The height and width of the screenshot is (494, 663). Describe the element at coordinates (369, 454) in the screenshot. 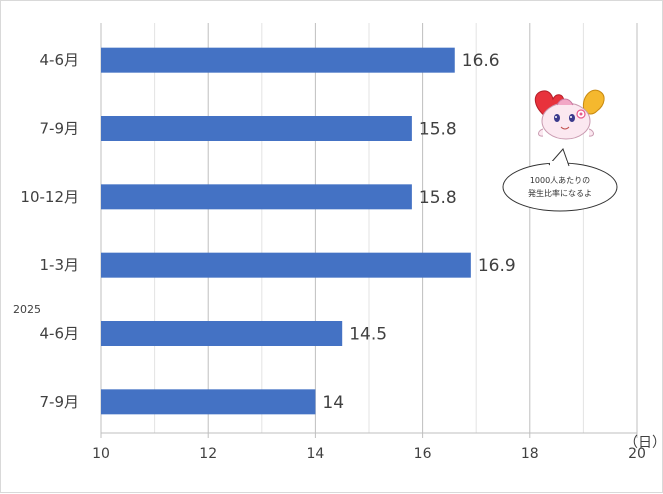

I see `x-tick-labels: 10 12 14 16 18 20` at that location.